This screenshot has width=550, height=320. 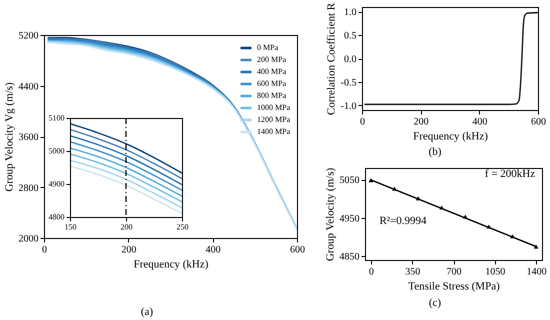 I want to click on y-tick-label: 4800, so click(x=56, y=217).